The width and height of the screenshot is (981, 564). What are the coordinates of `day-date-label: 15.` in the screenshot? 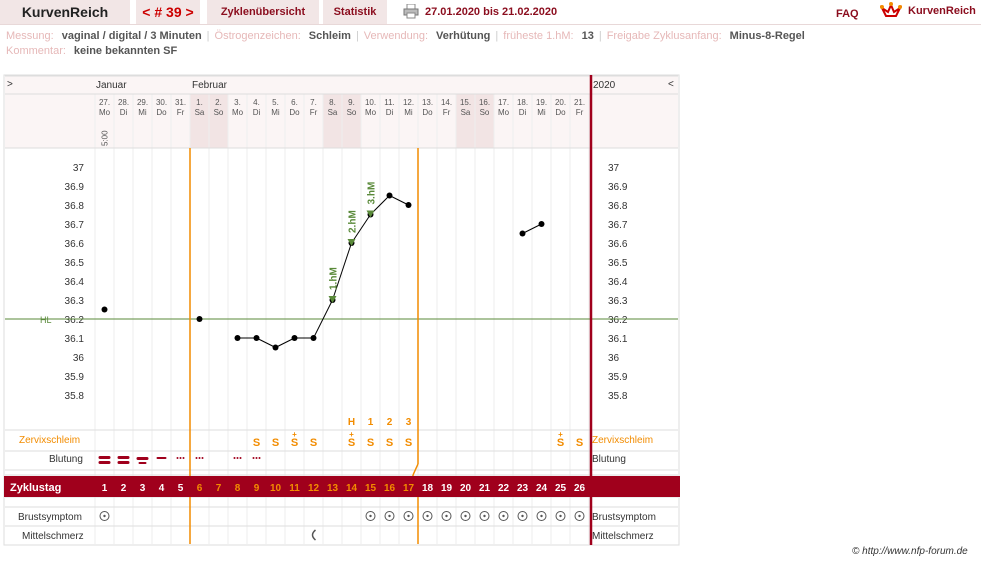 It's located at (465, 102).